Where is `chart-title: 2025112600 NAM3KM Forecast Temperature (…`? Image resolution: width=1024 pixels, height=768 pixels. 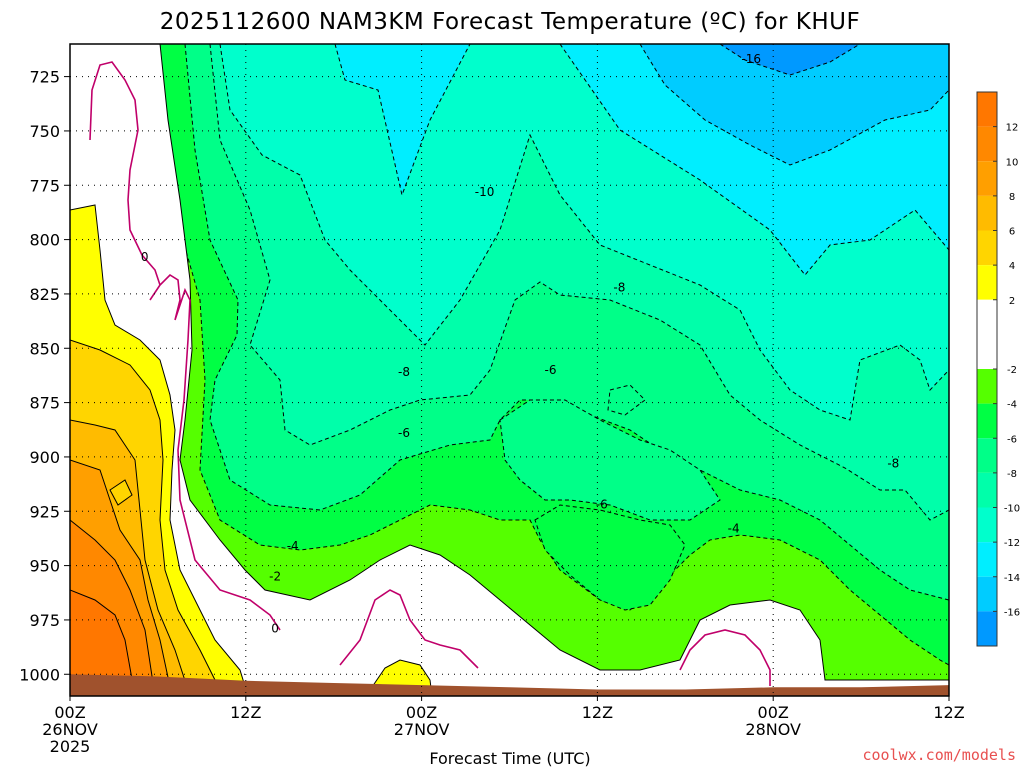 chart-title: 2025112600 NAM3KM Forecast Temperature (… is located at coordinates (510, 22).